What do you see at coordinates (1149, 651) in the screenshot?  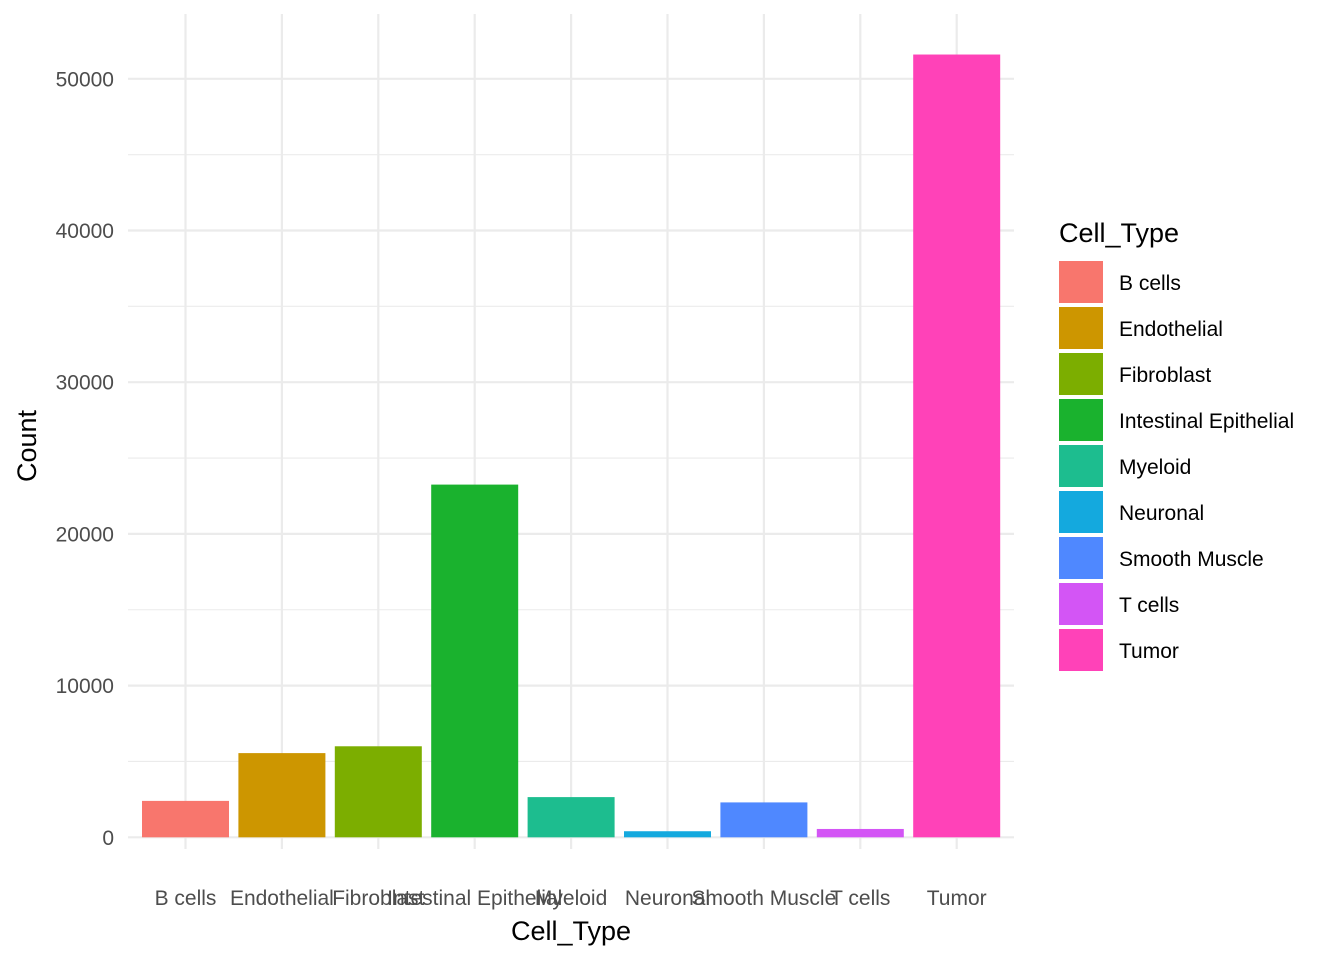 I see `legend-label: Tumor` at bounding box center [1149, 651].